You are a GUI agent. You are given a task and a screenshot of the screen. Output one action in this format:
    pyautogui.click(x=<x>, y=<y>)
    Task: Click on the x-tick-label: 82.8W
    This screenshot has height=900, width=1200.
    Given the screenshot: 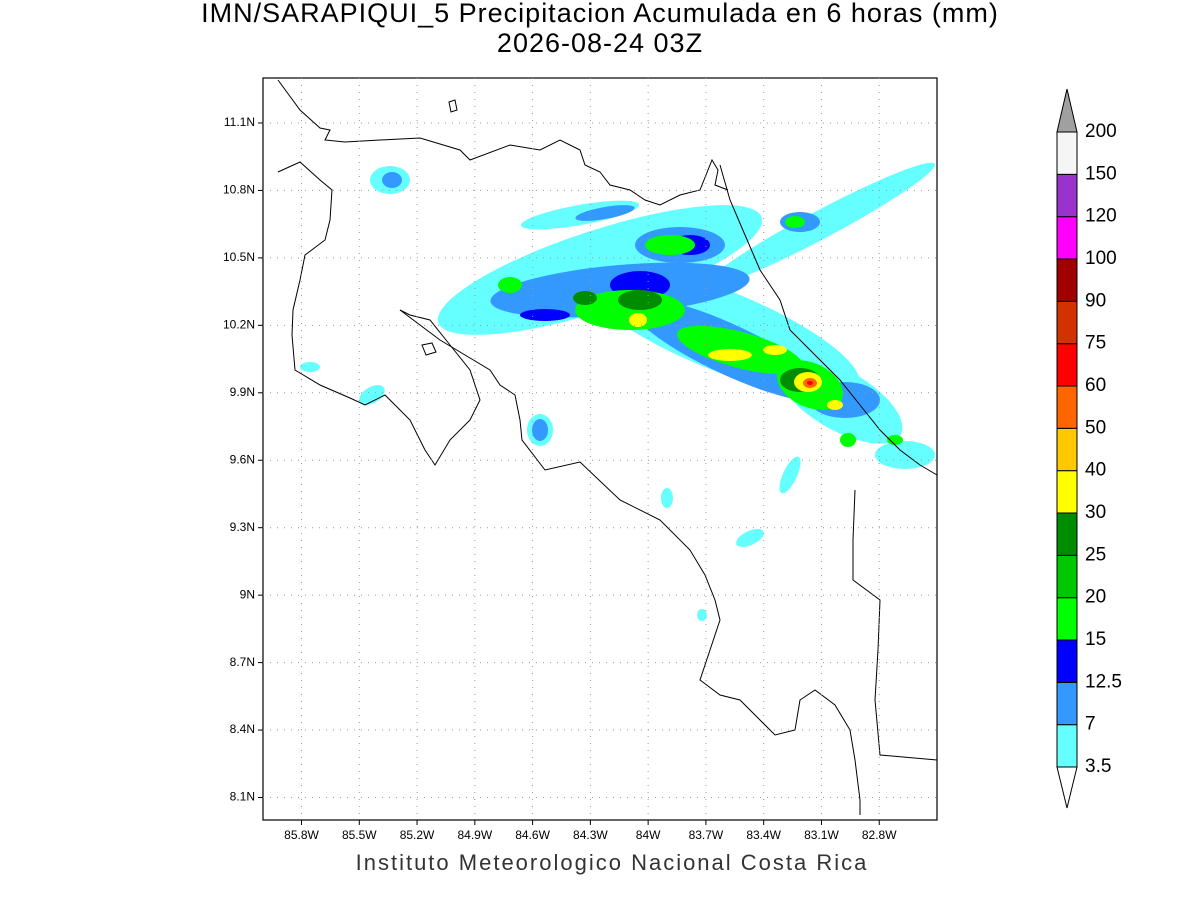 What is the action you would take?
    pyautogui.click(x=879, y=835)
    